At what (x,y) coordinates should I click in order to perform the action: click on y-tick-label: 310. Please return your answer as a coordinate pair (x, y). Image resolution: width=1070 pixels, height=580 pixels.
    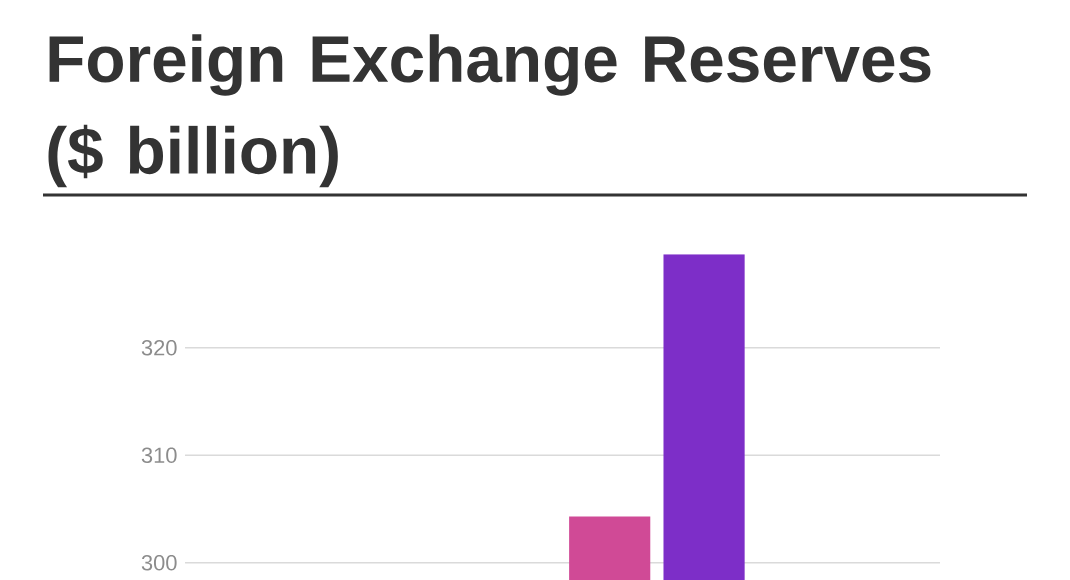
    Looking at the image, I should click on (159, 455).